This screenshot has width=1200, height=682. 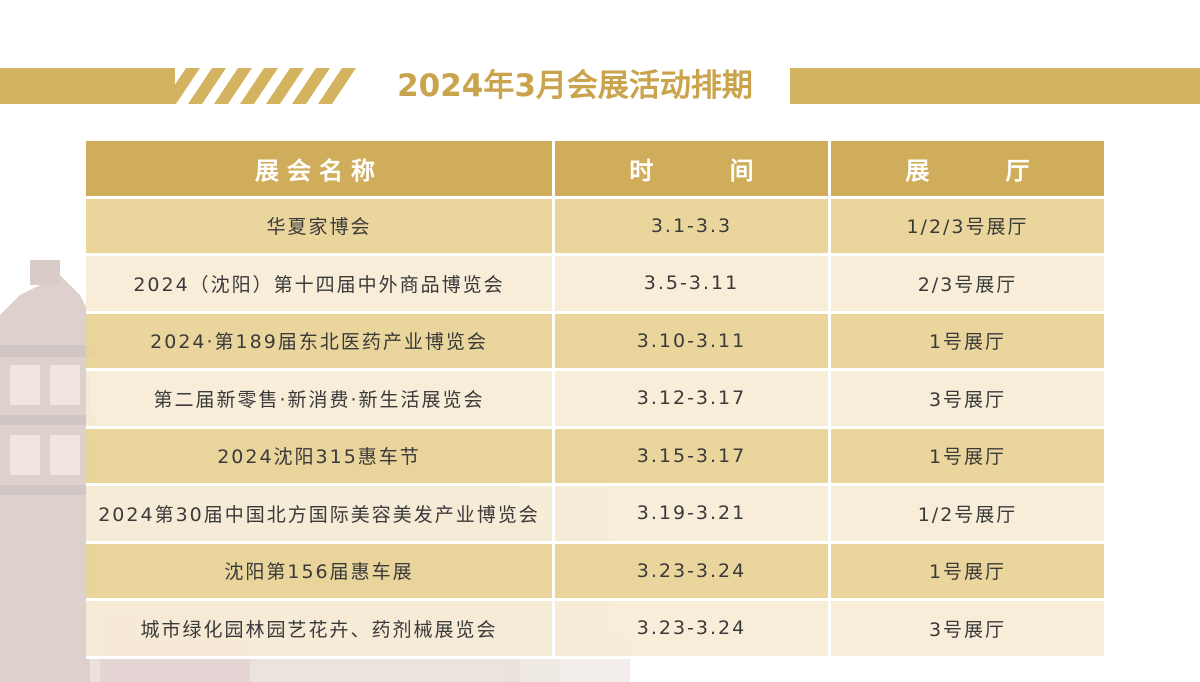 What do you see at coordinates (693, 457) in the screenshot?
I see `exhibition-time: 3.15-3.17` at bounding box center [693, 457].